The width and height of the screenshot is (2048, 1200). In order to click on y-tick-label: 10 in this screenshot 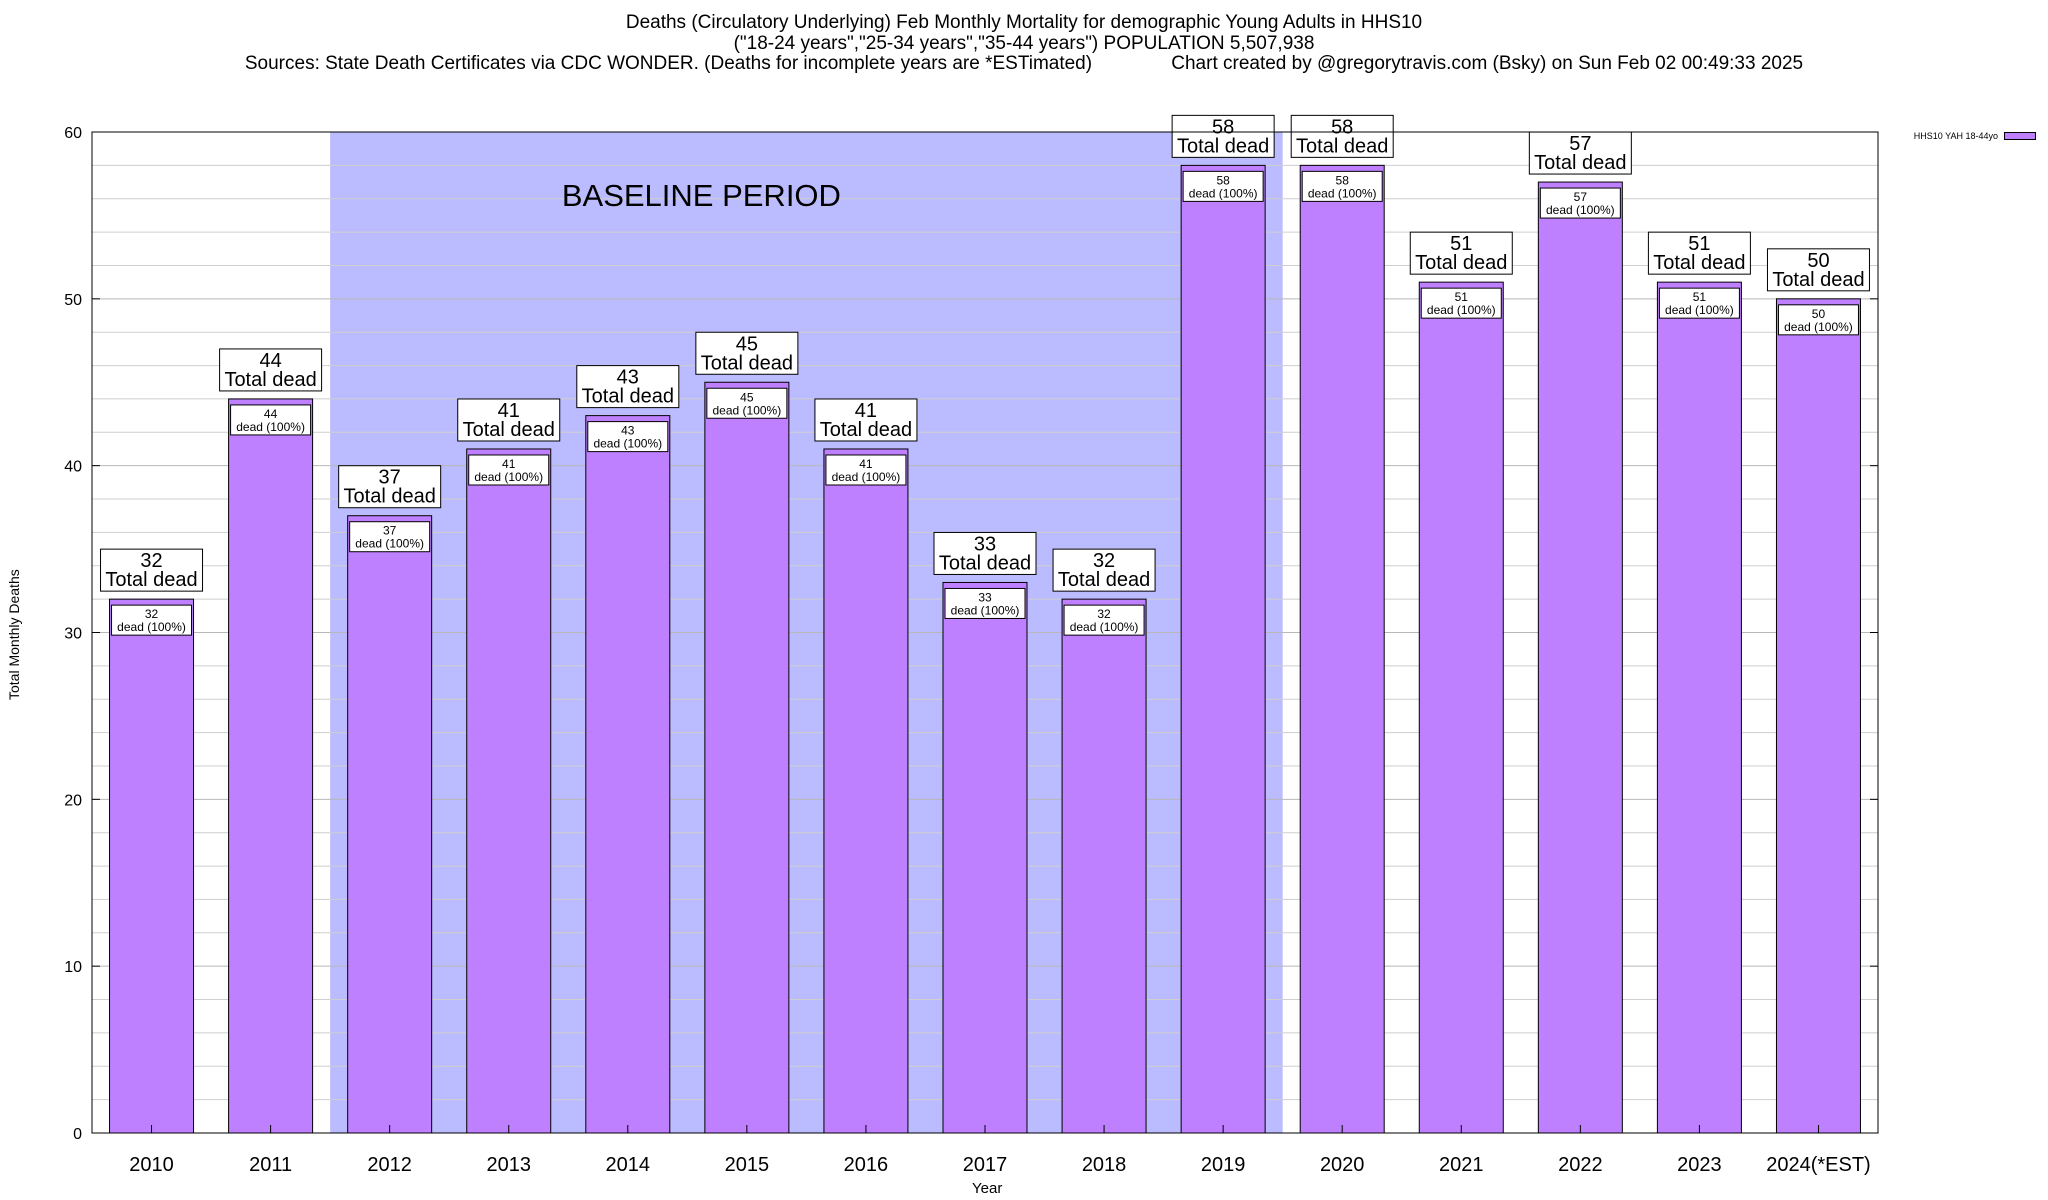, I will do `click(73, 967)`.